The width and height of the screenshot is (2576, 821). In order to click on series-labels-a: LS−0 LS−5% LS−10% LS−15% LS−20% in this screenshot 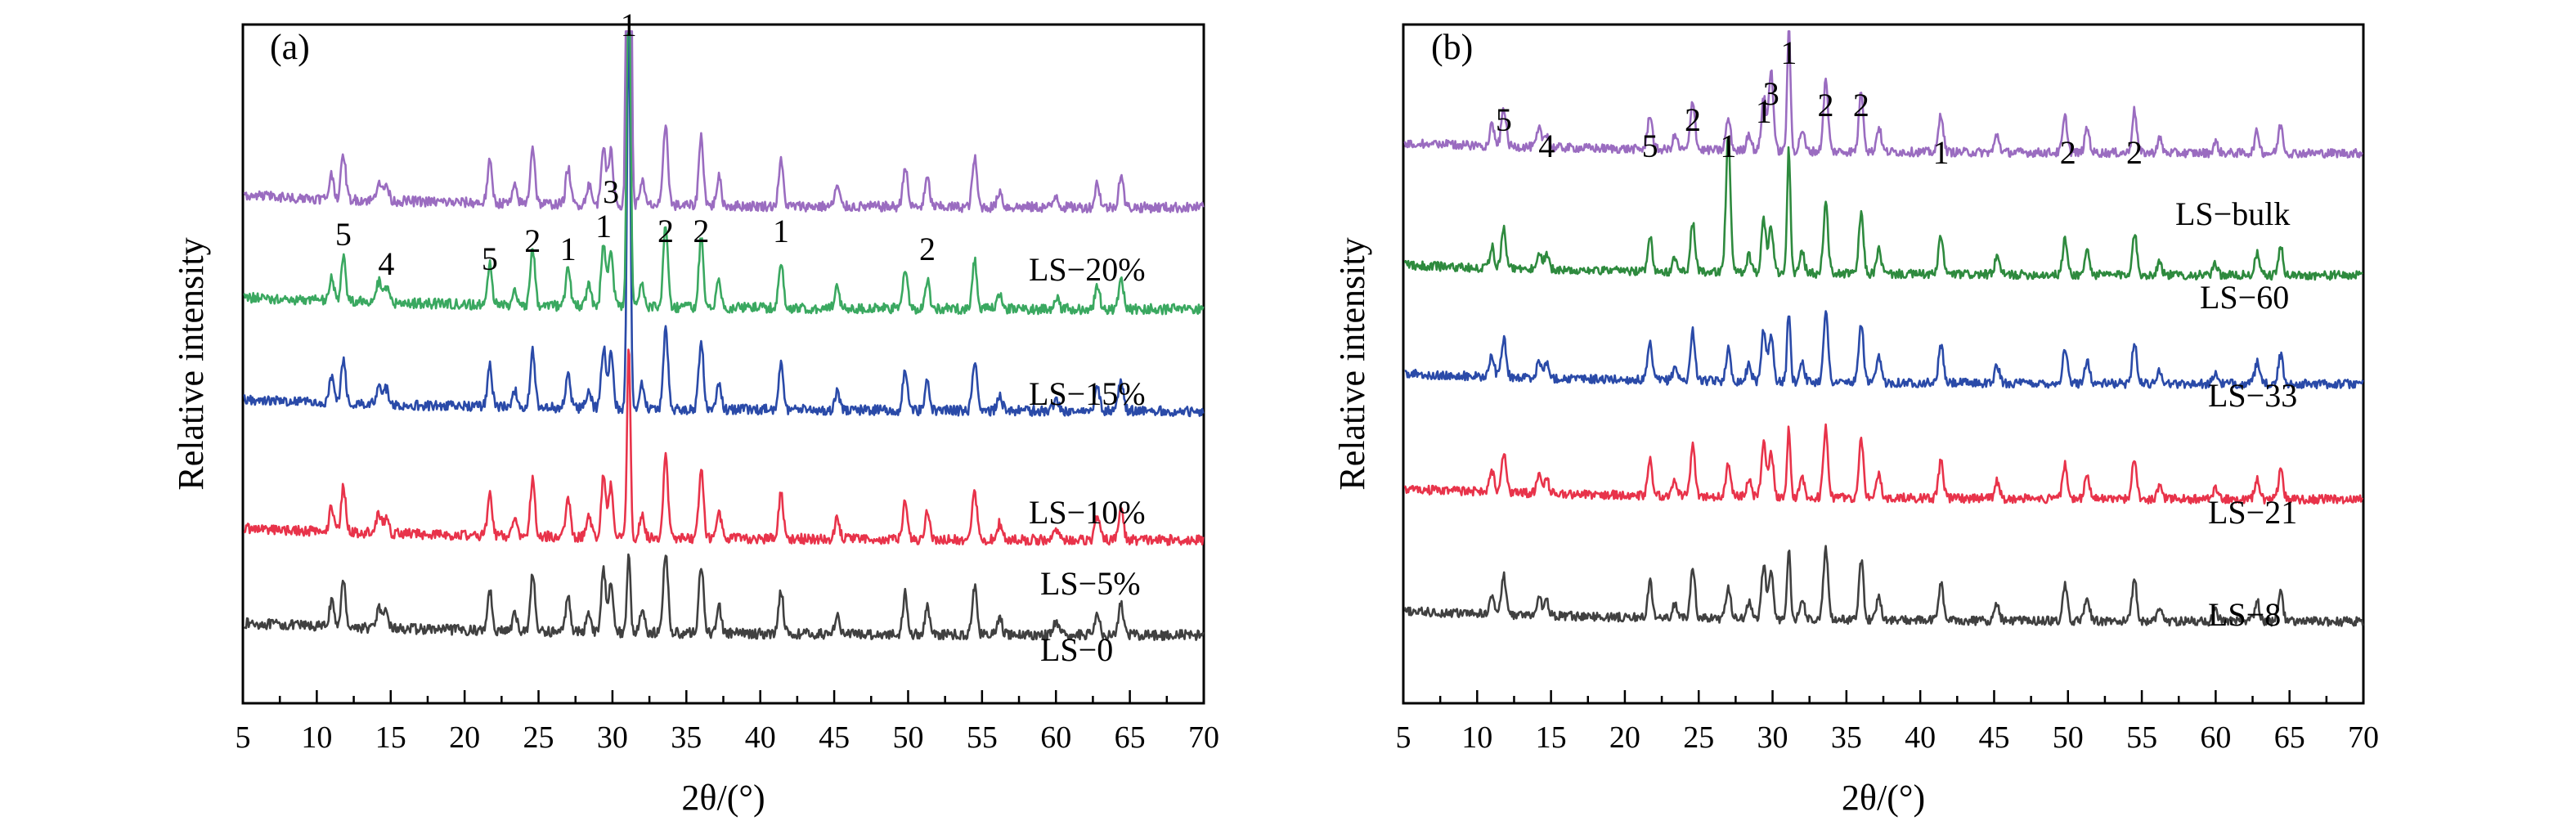, I will do `click(1088, 459)`.